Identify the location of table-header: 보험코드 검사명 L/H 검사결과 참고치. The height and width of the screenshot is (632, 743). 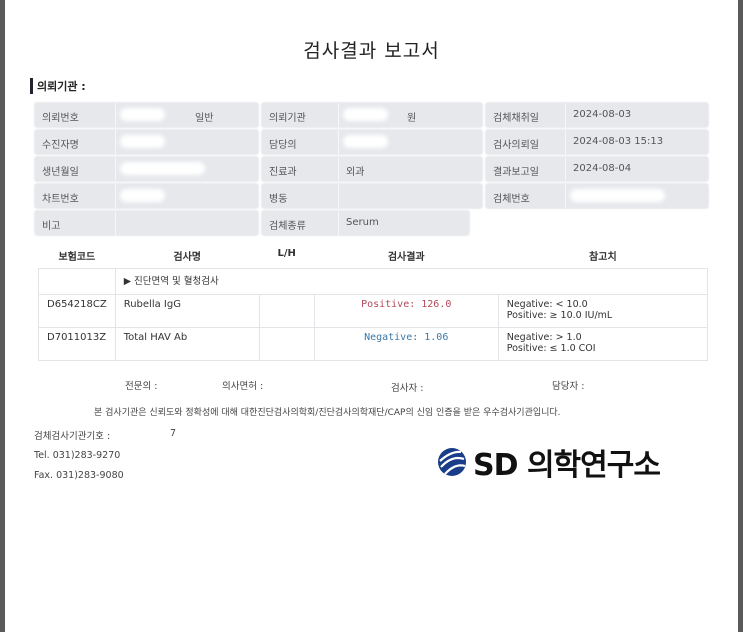
(373, 256).